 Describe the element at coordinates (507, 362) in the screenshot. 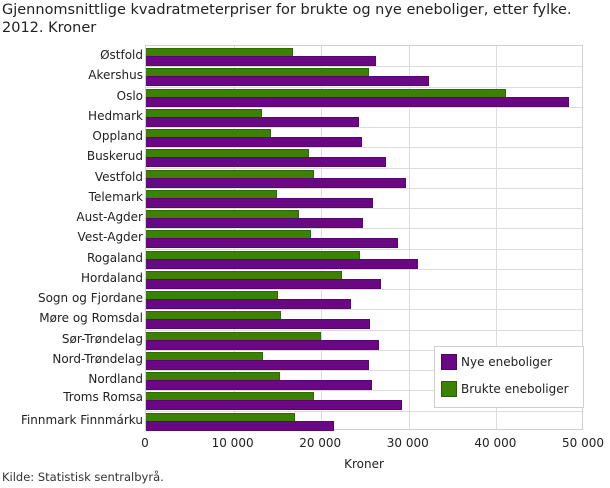

I see `legend-label-nye: Nye eneboliger` at that location.